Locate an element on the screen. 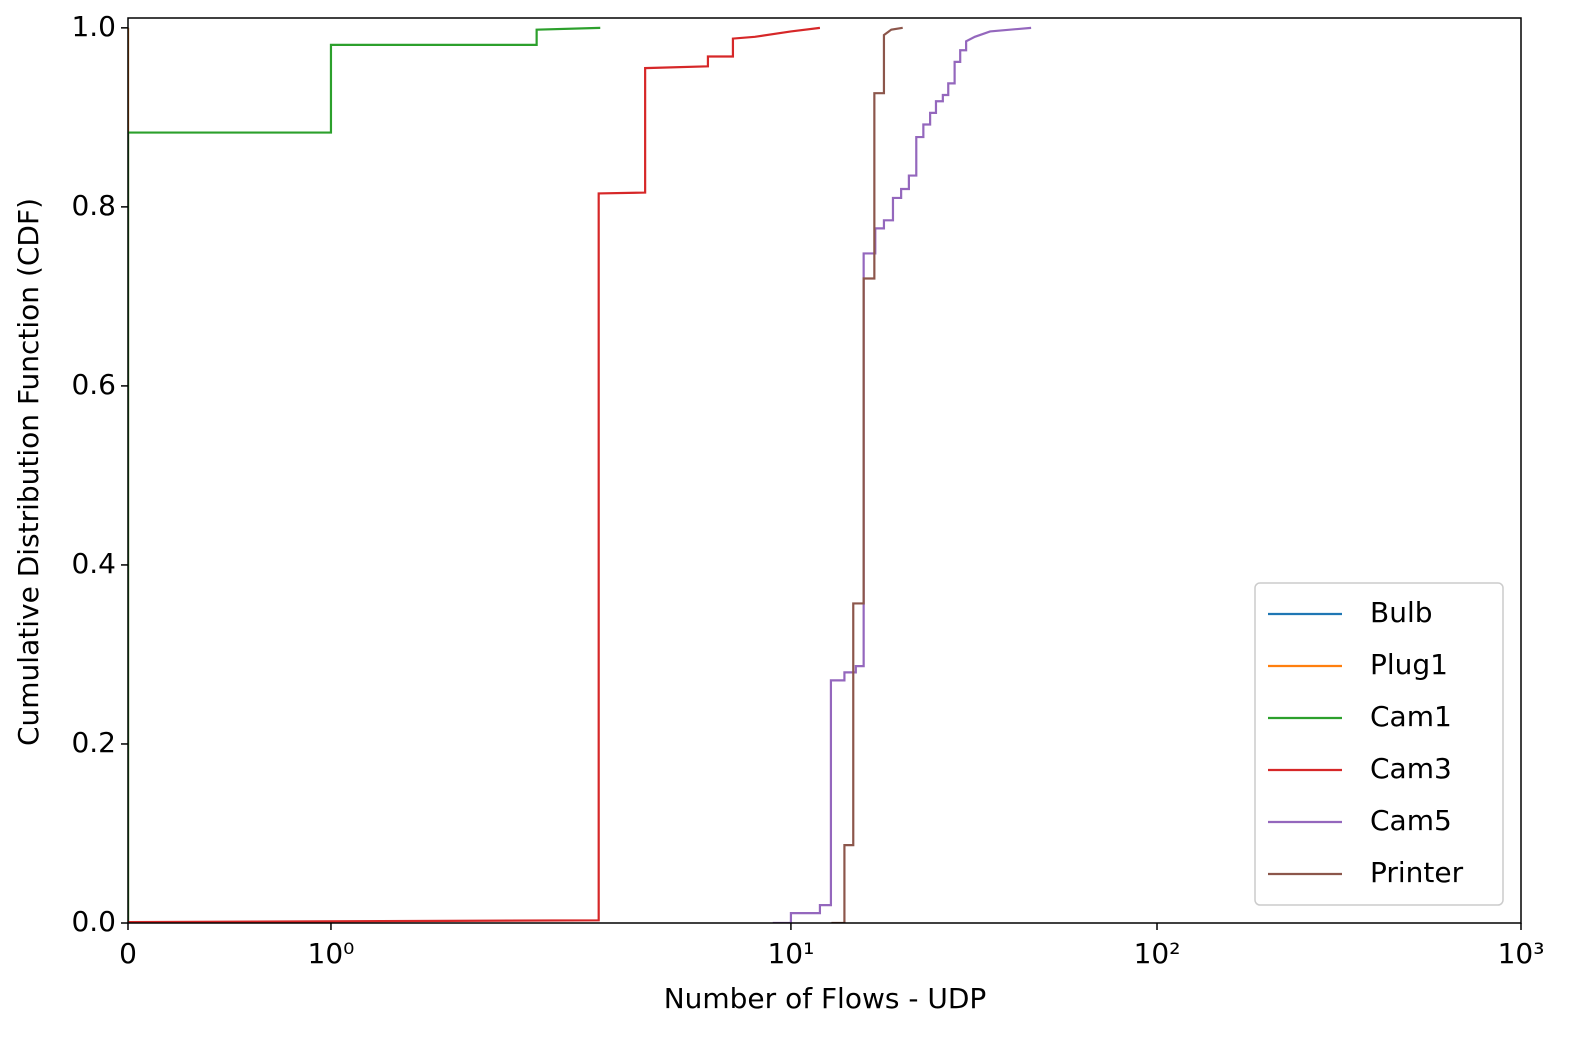 The height and width of the screenshot is (1037, 1570). x-tick-label: 10⁰ is located at coordinates (331, 953).